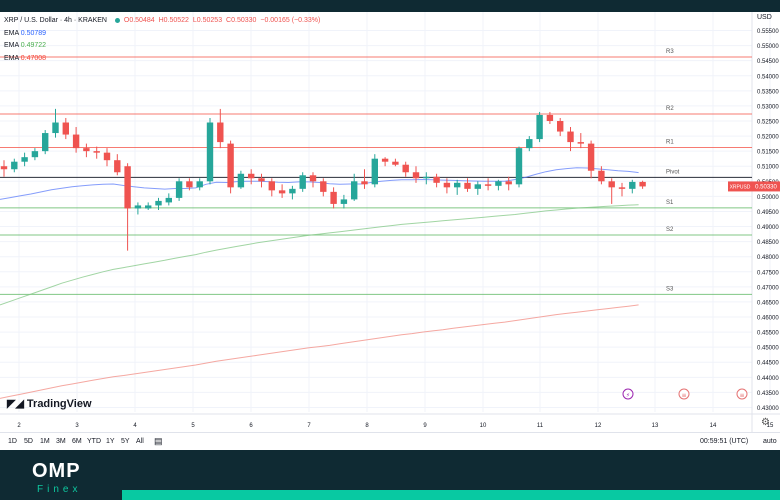  What do you see at coordinates (309, 426) in the screenshot?
I see `time-tick-label: 7` at bounding box center [309, 426].